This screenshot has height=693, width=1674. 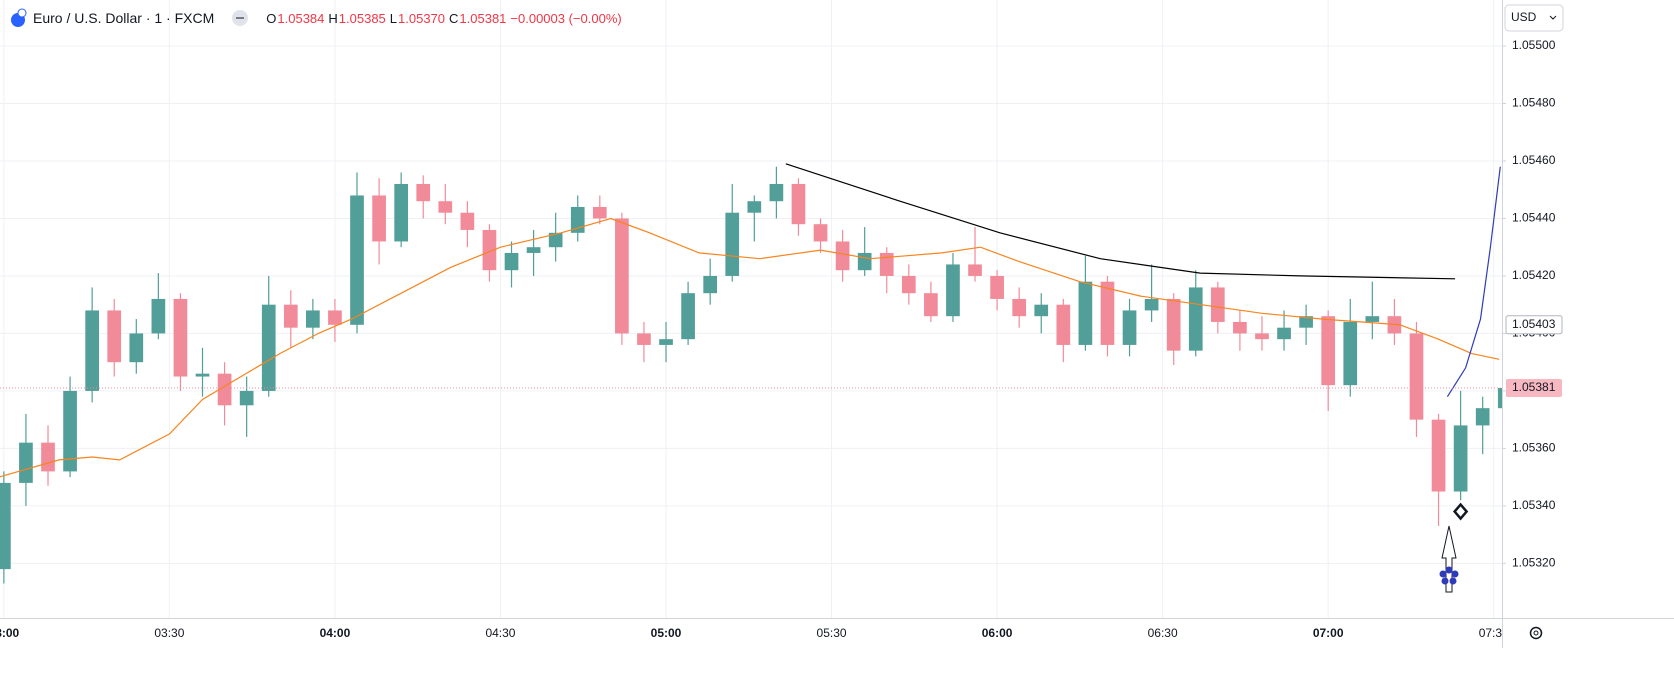 I want to click on legend-value: 1.05385, so click(x=362, y=18).